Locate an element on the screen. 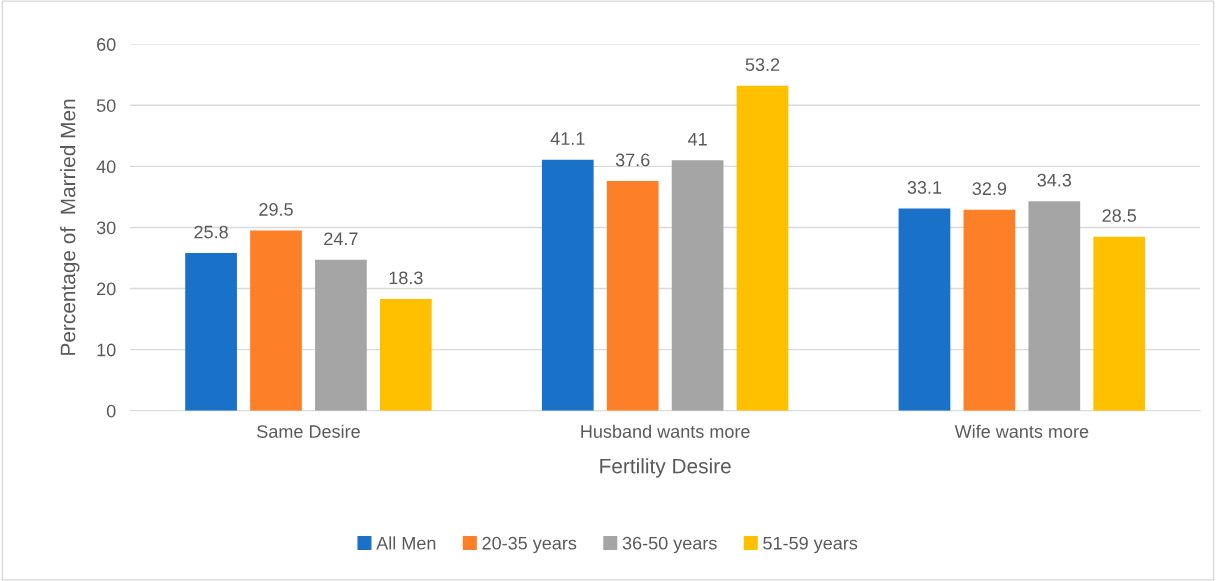 This screenshot has height=581, width=1216. data-label: 34.3 is located at coordinates (1054, 180).